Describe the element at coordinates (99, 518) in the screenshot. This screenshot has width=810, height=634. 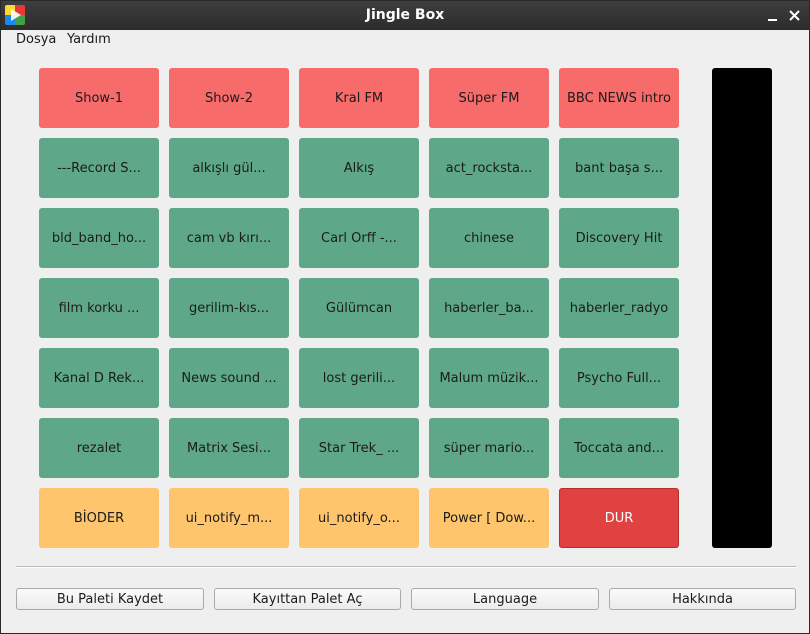
I see `jingle-pad: BİODER` at that location.